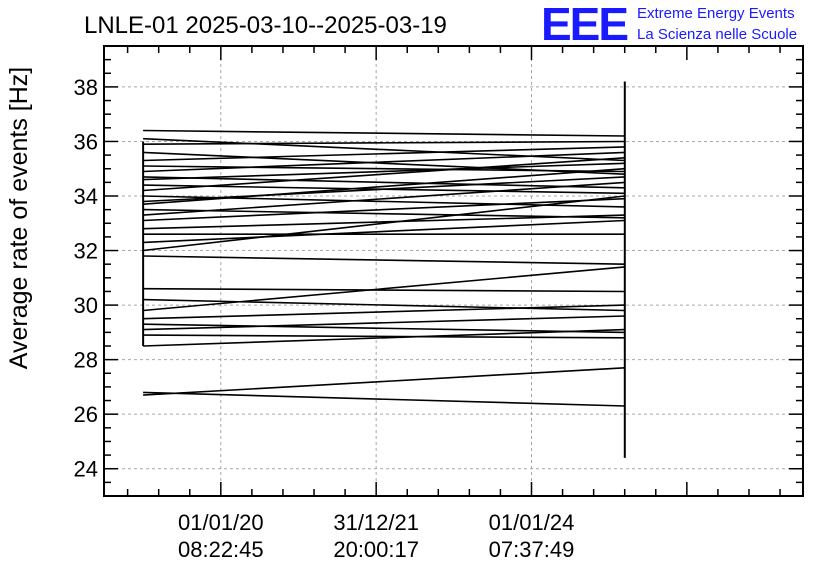  What do you see at coordinates (86, 360) in the screenshot?
I see `y-tick-label: 28` at bounding box center [86, 360].